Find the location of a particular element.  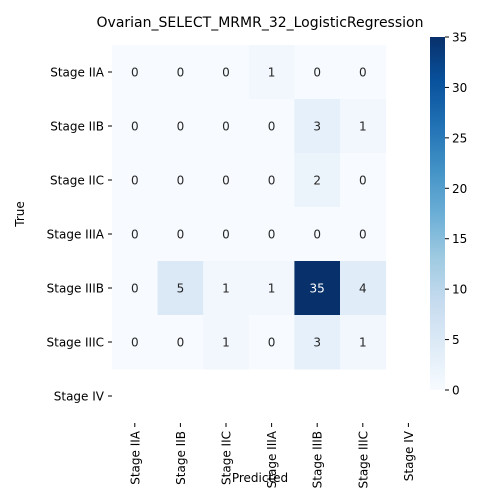

x-tick-label: Stage IIIB is located at coordinates (318, 459).